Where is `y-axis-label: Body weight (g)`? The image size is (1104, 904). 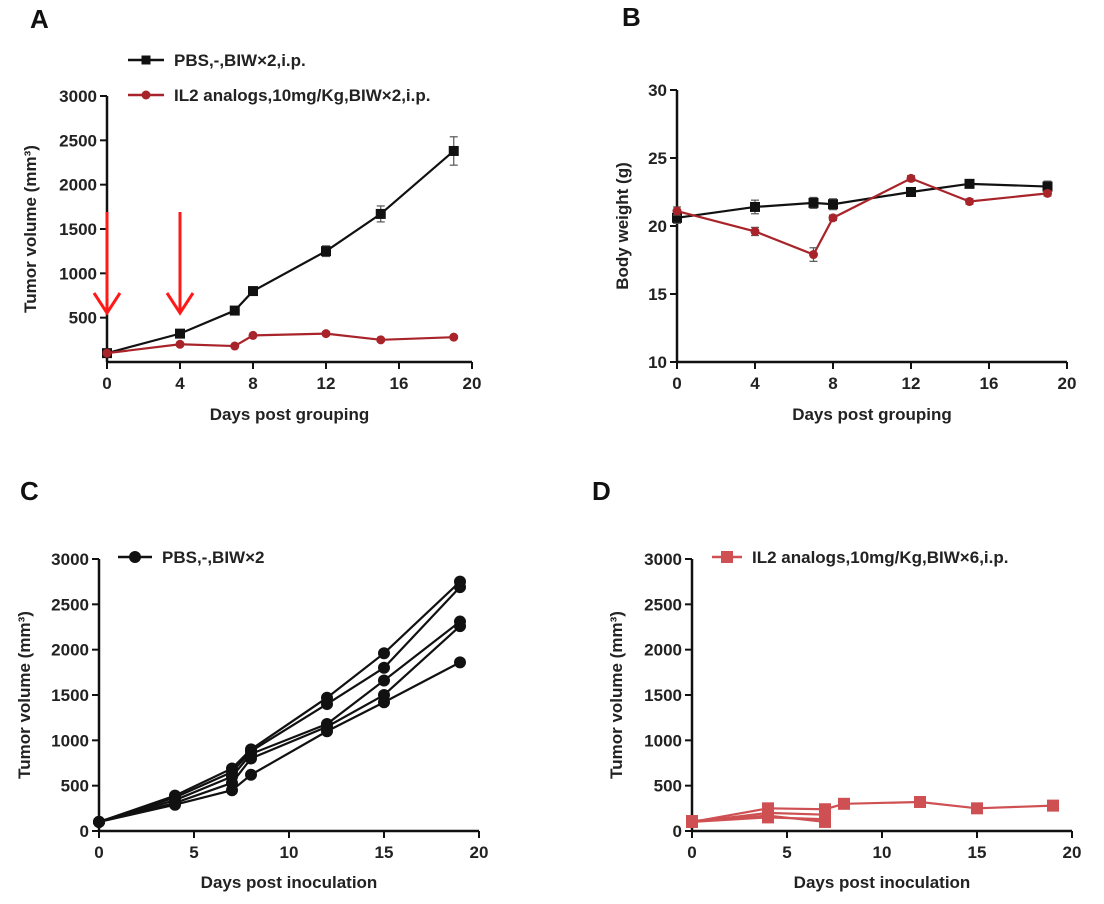 y-axis-label: Body weight (g) is located at coordinates (622, 225).